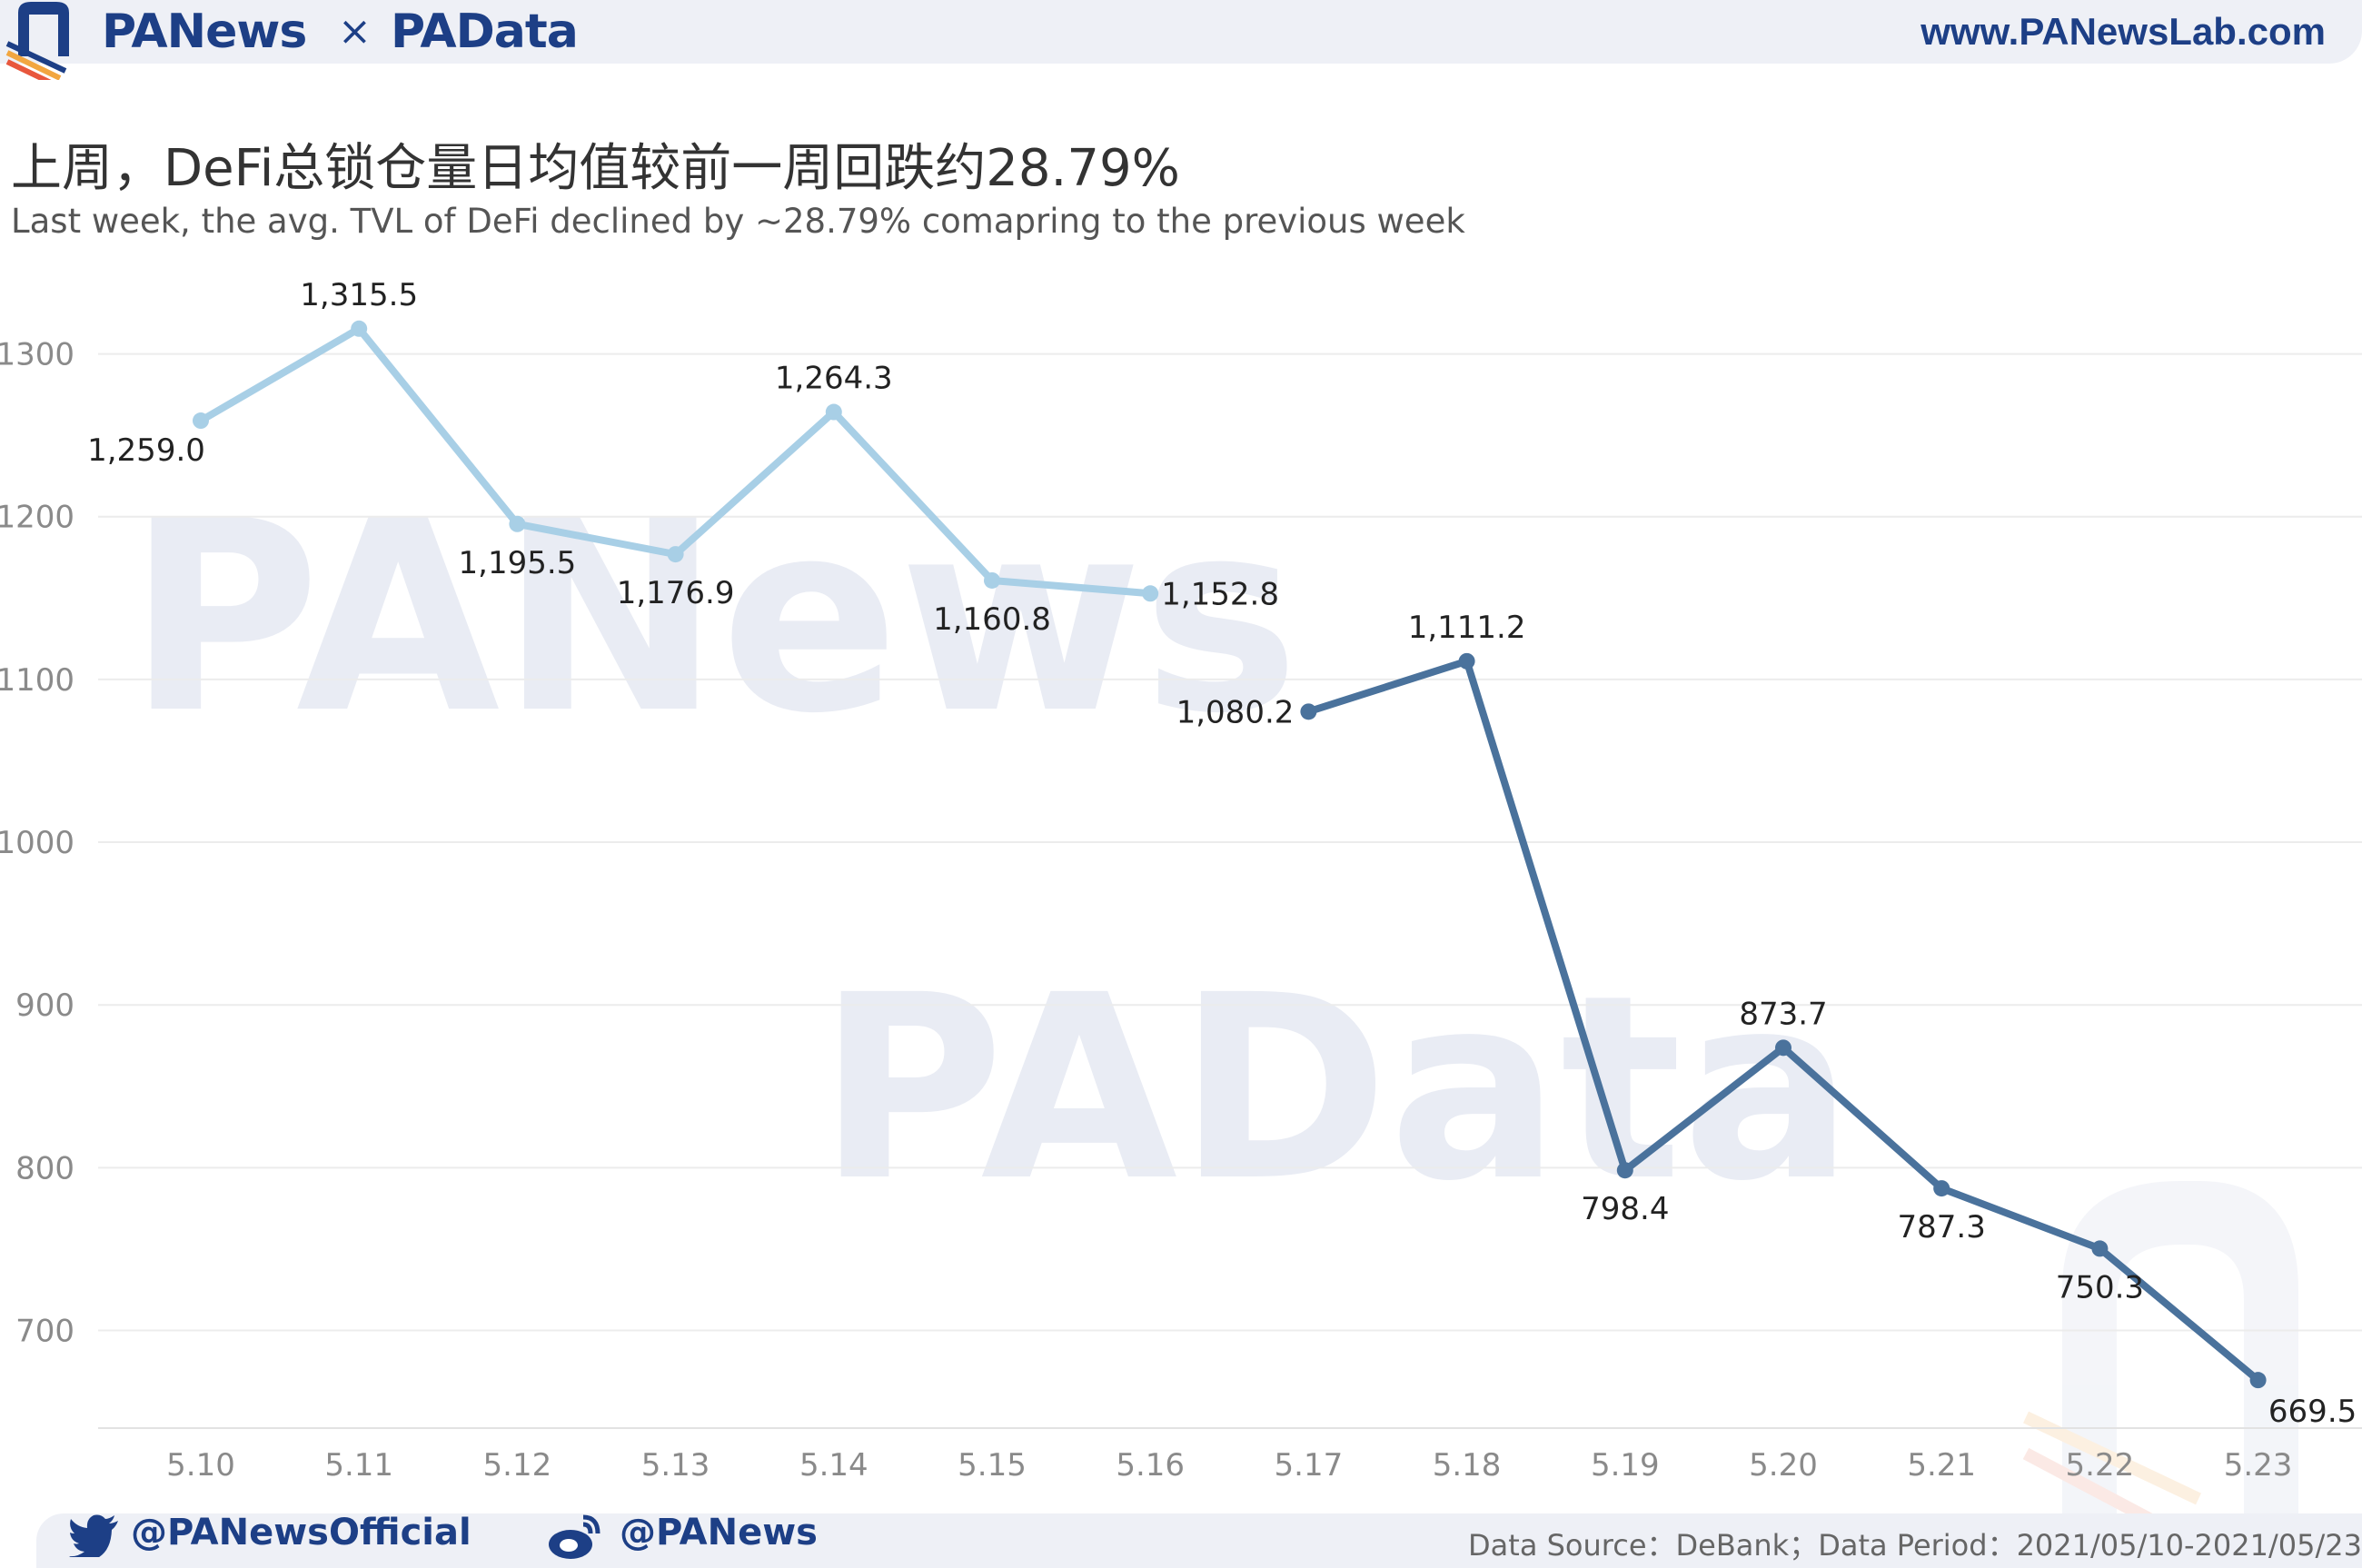 The image size is (2362, 1568). What do you see at coordinates (1625, 1465) in the screenshot?
I see `x-tick-label: 5.19` at bounding box center [1625, 1465].